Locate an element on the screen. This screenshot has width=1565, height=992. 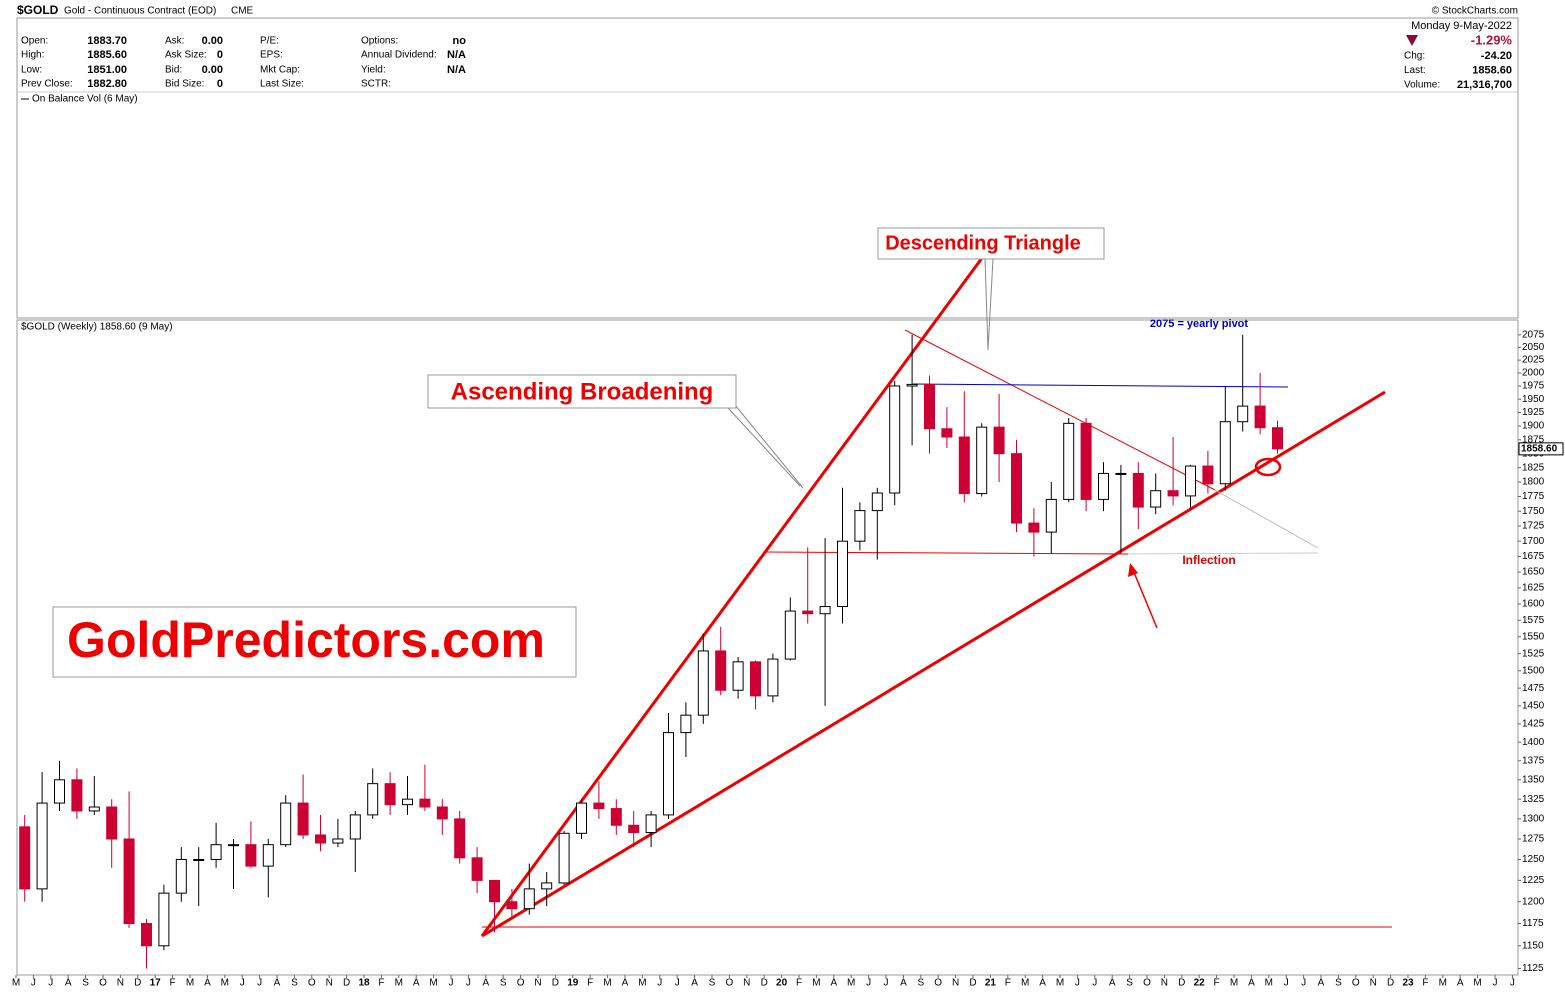
y-tick-label: 2050 is located at coordinates (1533, 347).